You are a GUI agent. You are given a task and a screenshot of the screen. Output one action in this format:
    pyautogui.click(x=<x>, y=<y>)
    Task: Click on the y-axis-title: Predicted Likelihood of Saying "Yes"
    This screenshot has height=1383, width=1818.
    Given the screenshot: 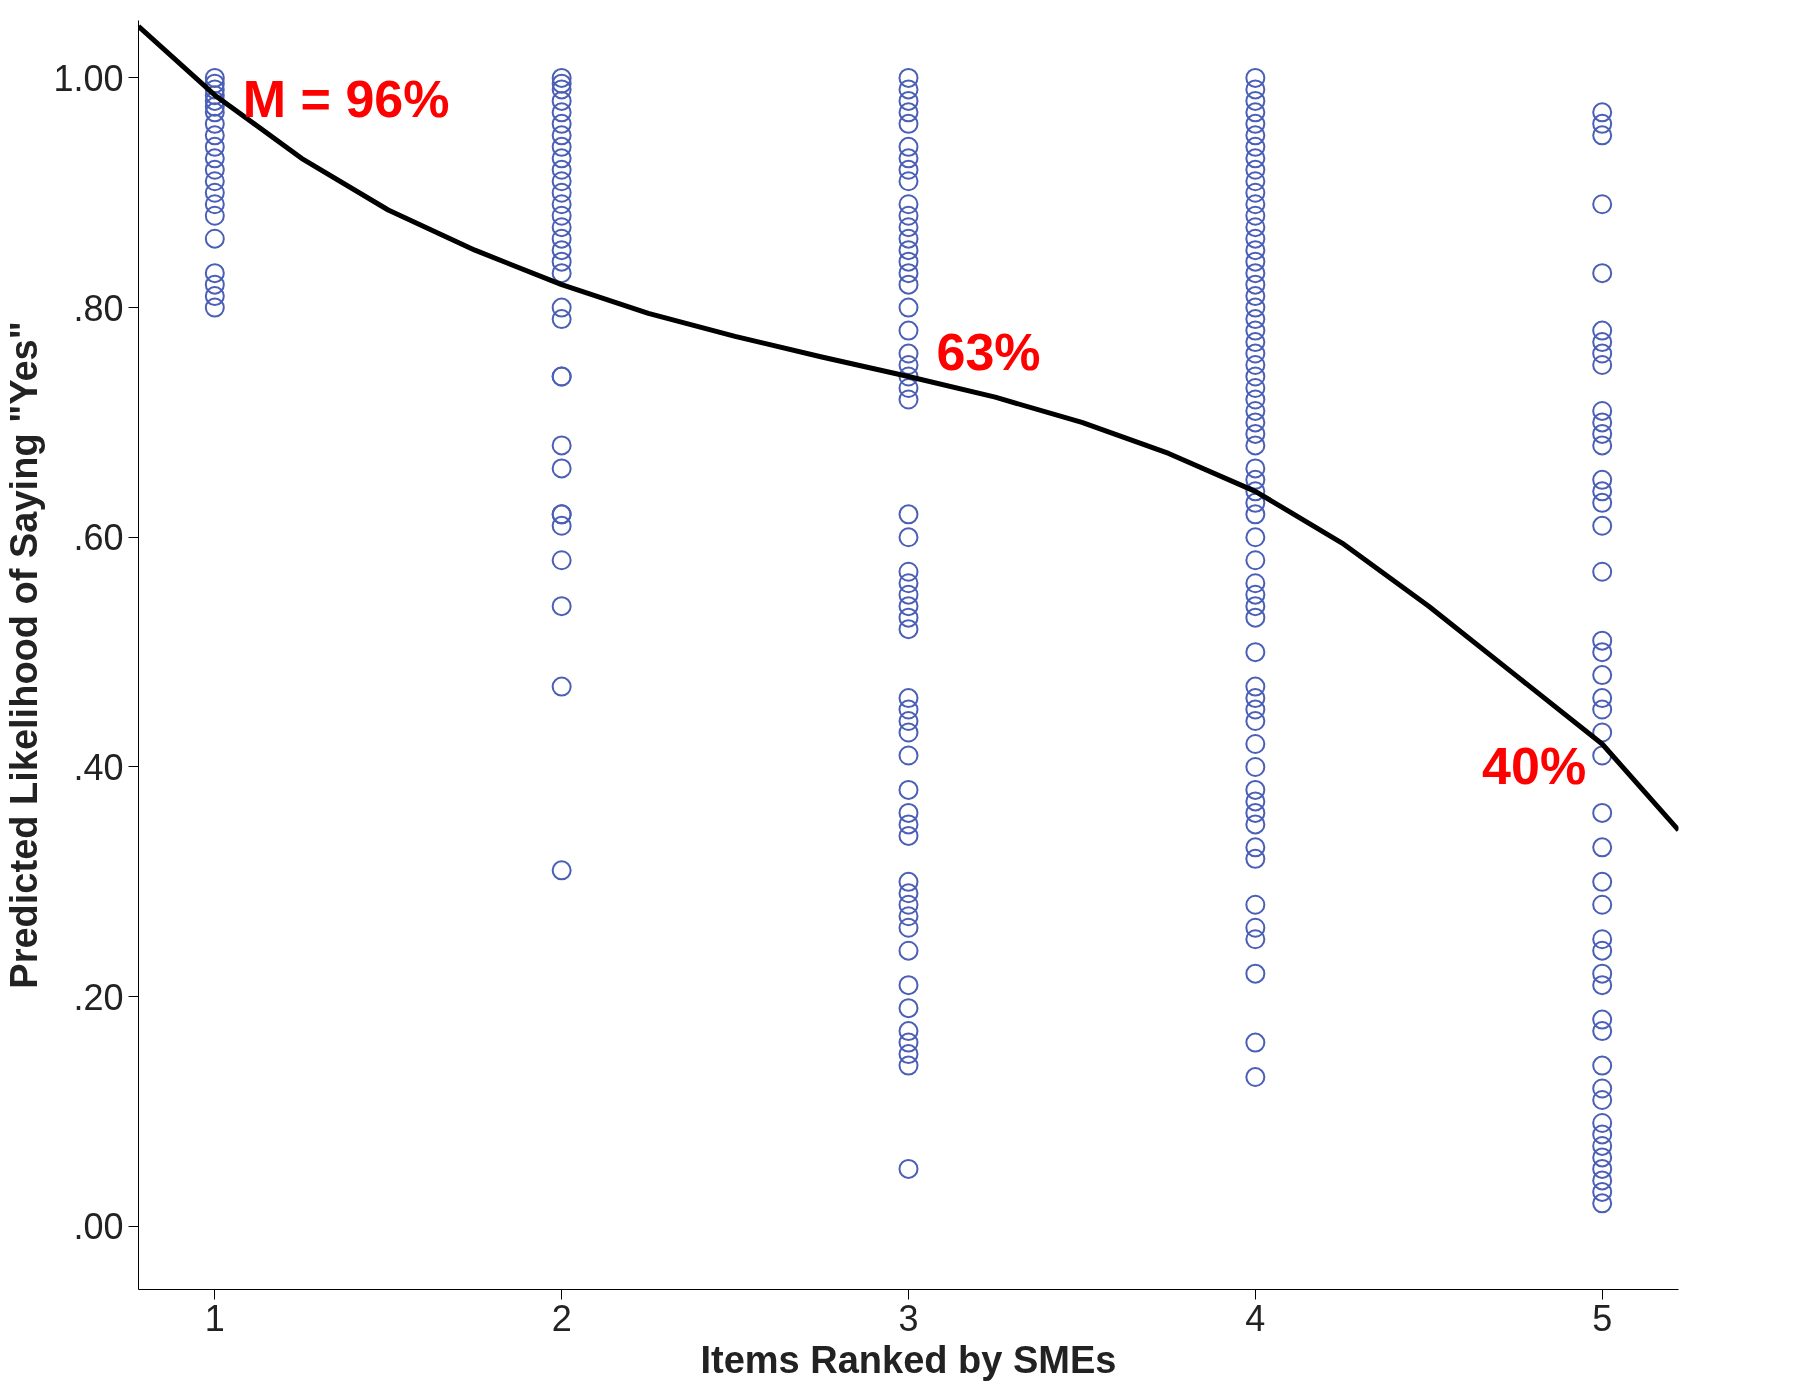 What is the action you would take?
    pyautogui.click(x=24, y=655)
    